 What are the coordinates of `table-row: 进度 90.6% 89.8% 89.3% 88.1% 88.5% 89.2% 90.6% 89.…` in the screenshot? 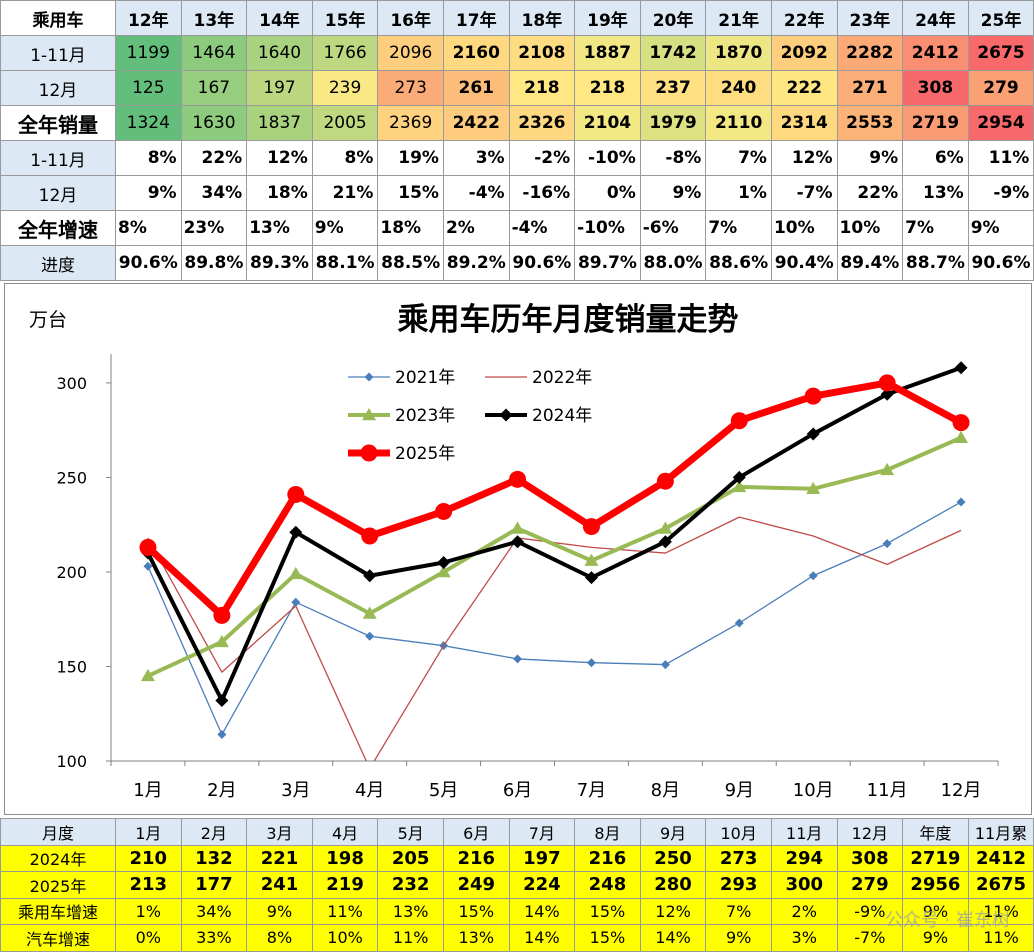 It's located at (517, 263).